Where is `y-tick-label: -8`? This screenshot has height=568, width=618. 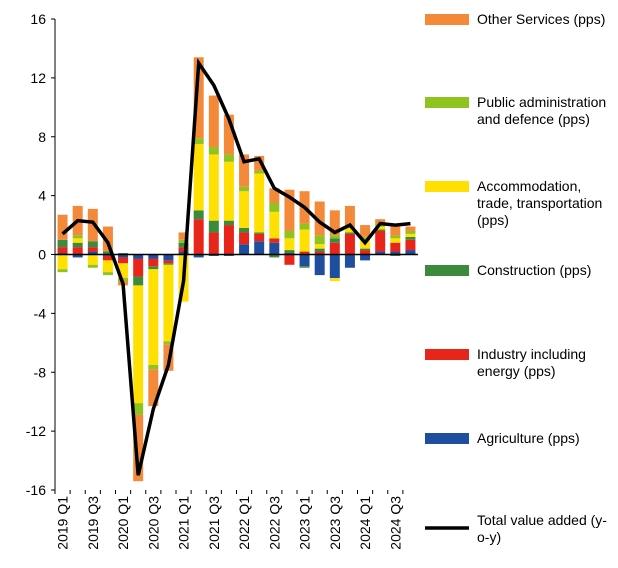 y-tick-label: -8 is located at coordinates (40, 372).